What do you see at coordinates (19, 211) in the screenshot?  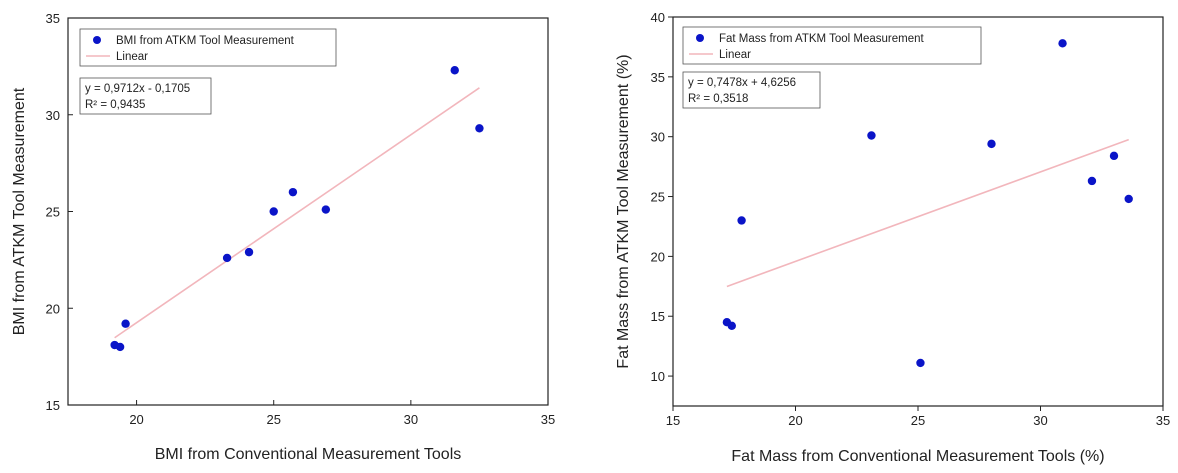 I see `y-axis-label: BMI from ATKM Tool Measurement` at bounding box center [19, 211].